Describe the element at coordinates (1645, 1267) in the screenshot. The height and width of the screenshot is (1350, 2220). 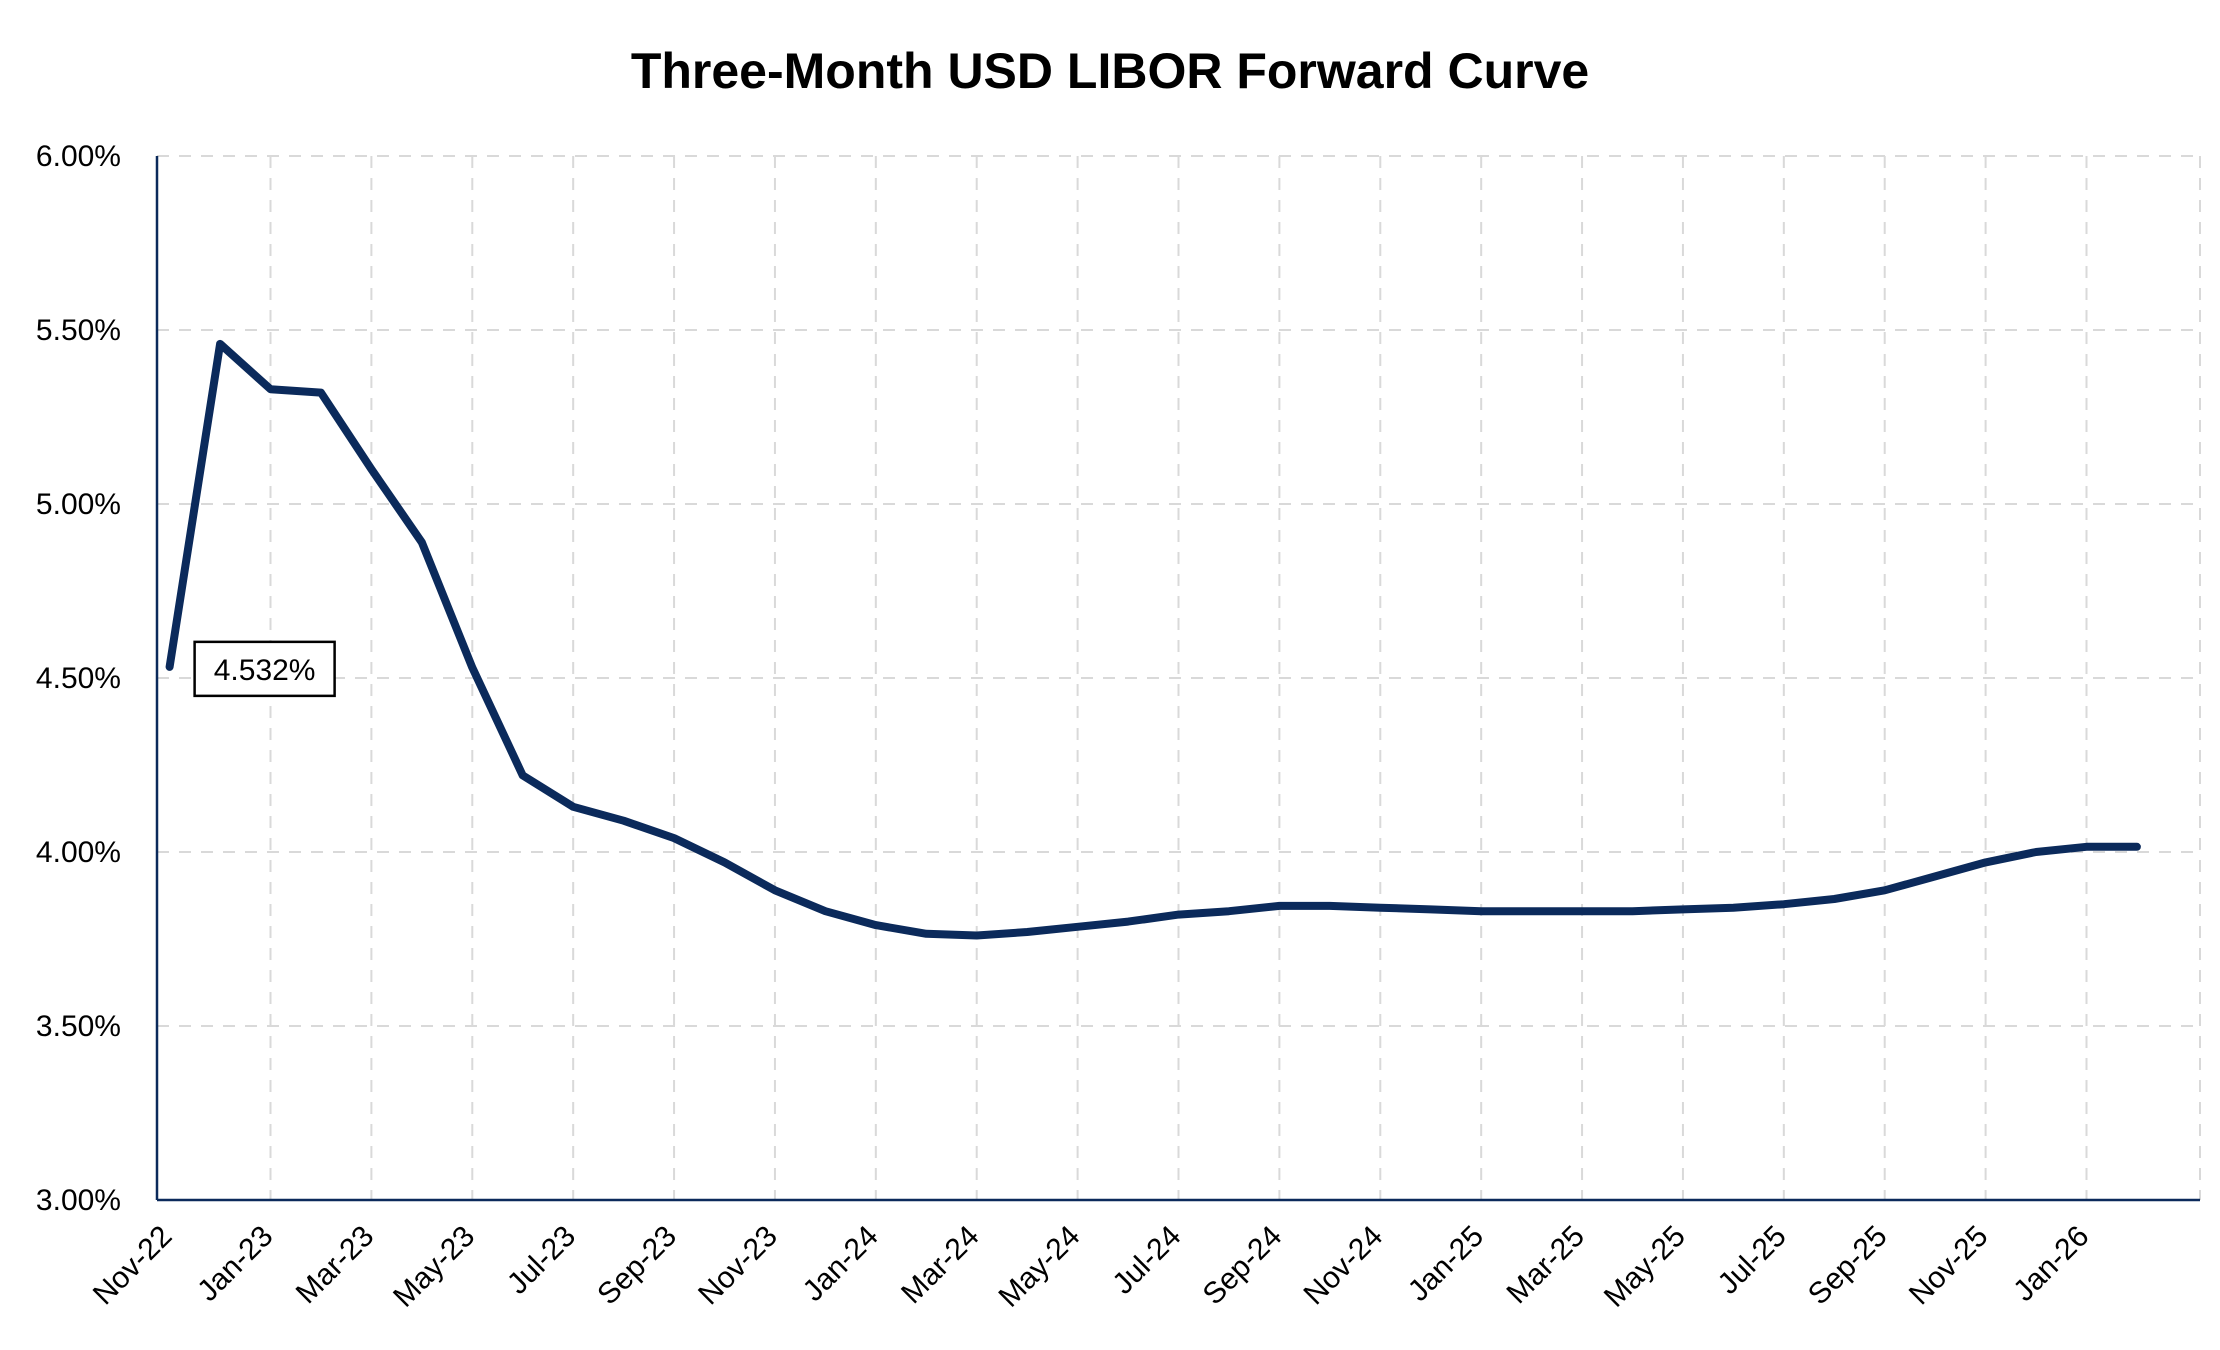
I see `x-tick-label: May-25` at that location.